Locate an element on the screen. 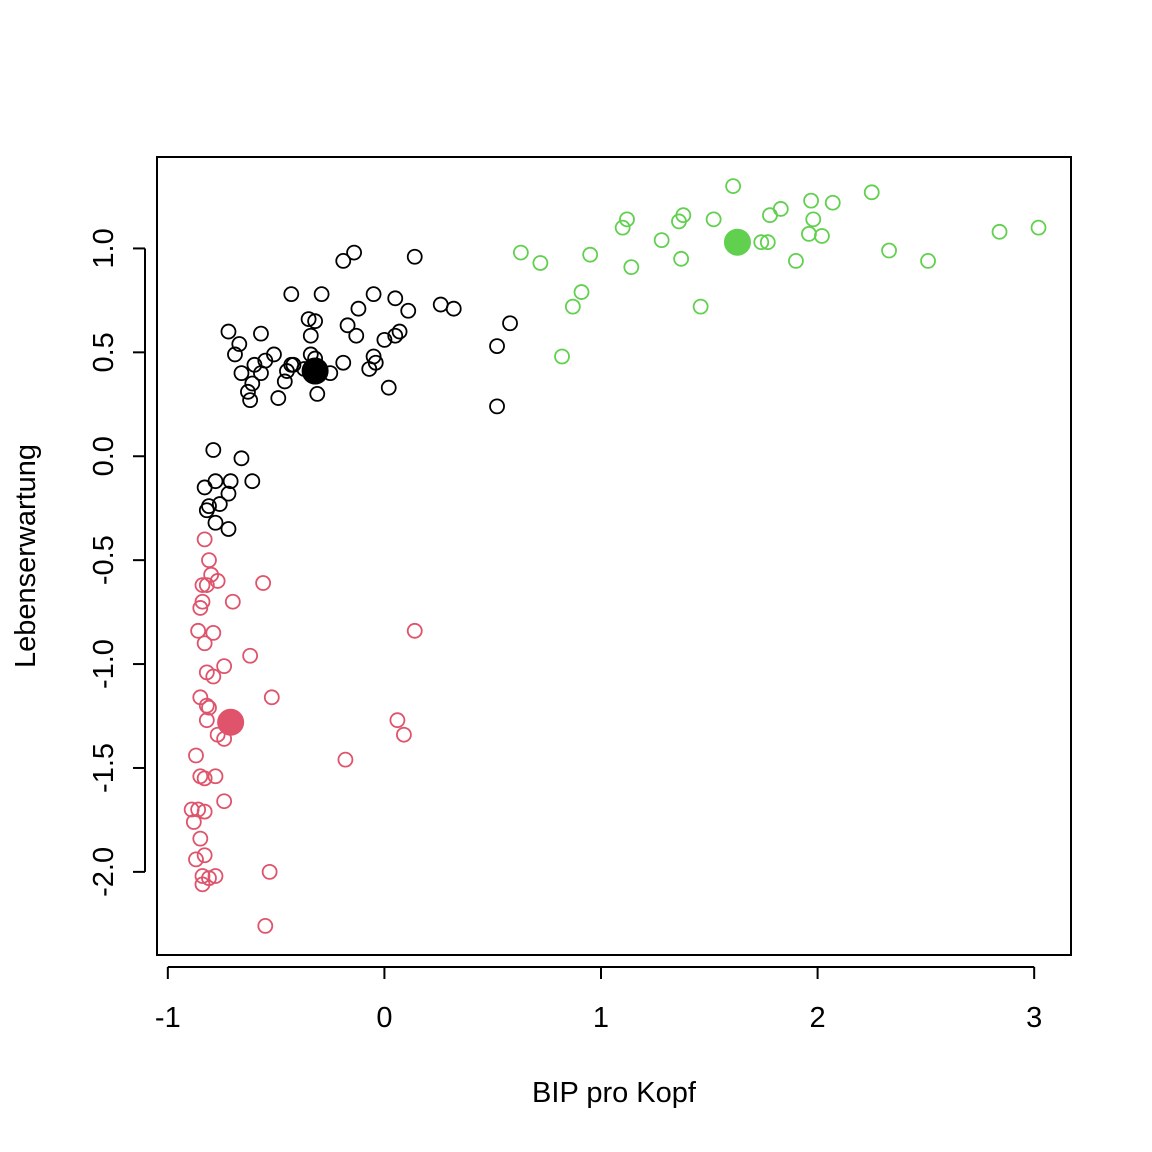 The height and width of the screenshot is (1152, 1152). y-tick-label: 1.0 is located at coordinates (104, 248).